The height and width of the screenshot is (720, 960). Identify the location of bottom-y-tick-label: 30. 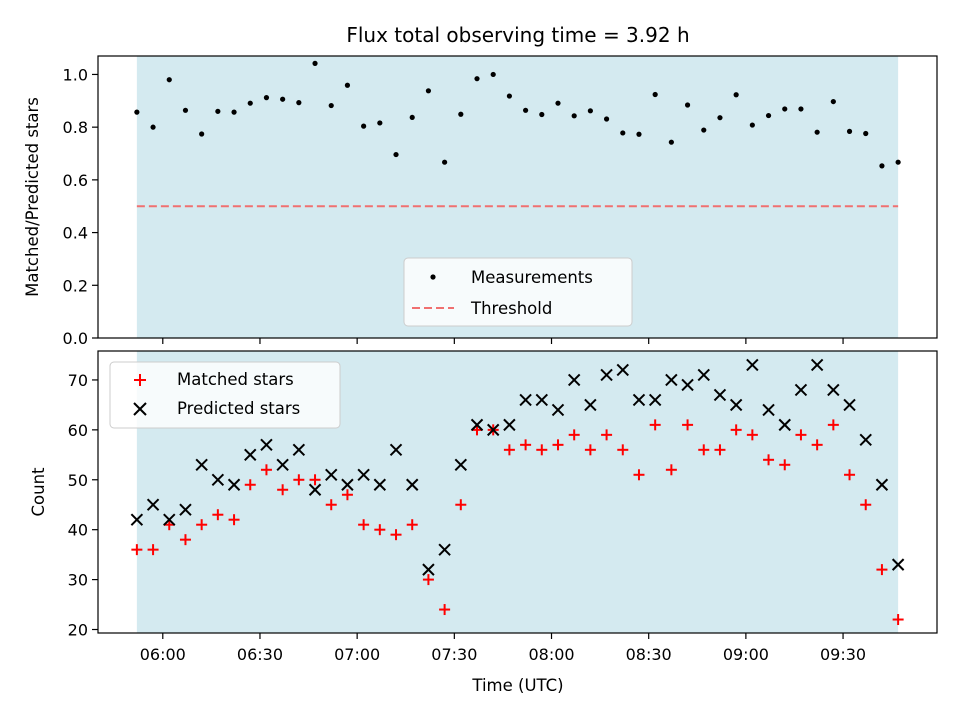
(78, 580).